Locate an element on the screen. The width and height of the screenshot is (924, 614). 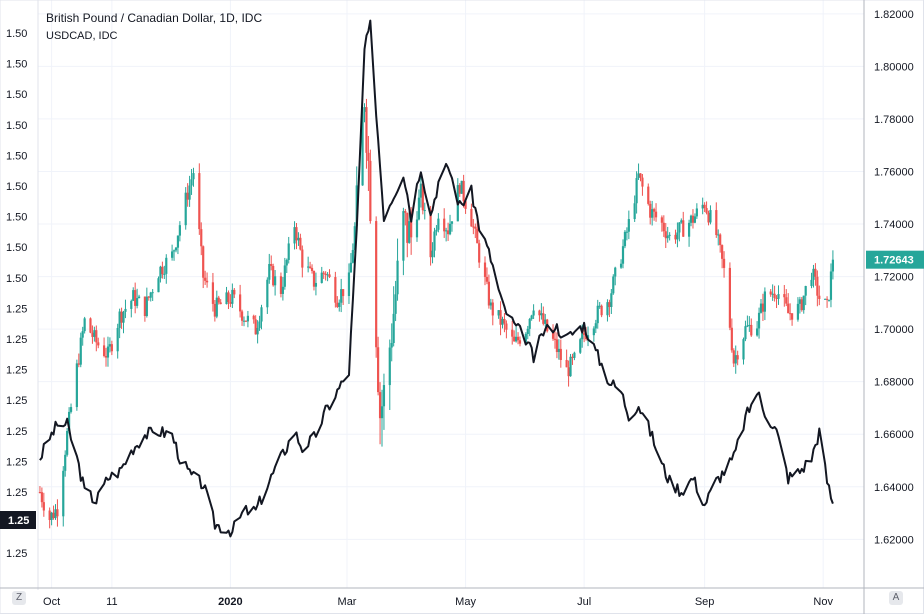
right-tick-label: 1.68000 is located at coordinates (894, 383).